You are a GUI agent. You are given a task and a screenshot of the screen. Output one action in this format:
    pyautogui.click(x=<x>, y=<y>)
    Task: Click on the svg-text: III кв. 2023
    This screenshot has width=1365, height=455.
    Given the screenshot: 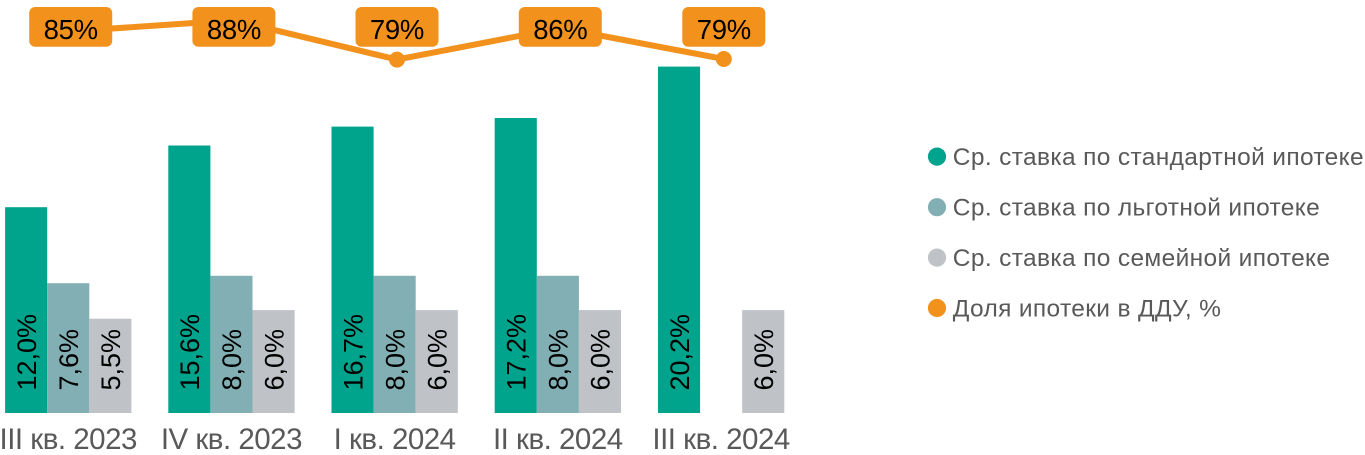 What is the action you would take?
    pyautogui.click(x=68, y=439)
    